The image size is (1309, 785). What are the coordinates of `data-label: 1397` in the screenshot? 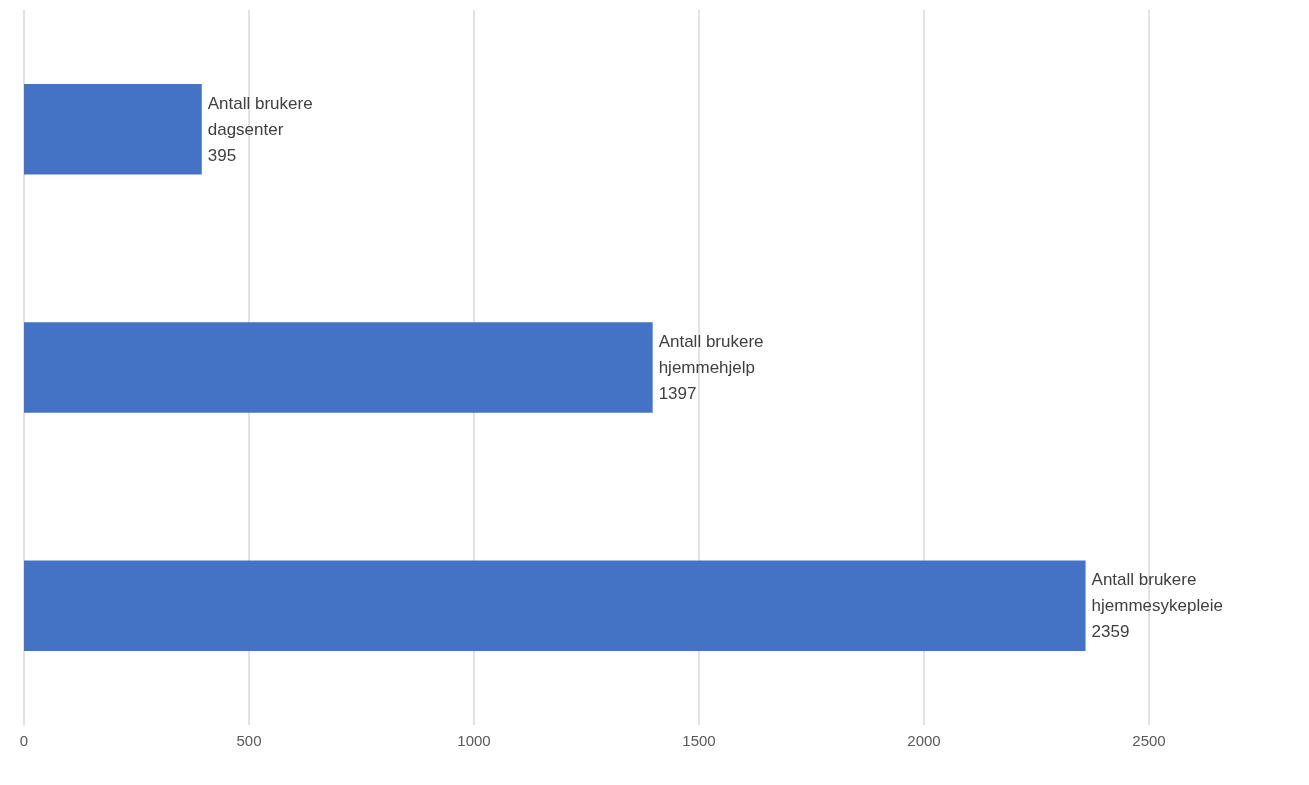 It's located at (677, 393).